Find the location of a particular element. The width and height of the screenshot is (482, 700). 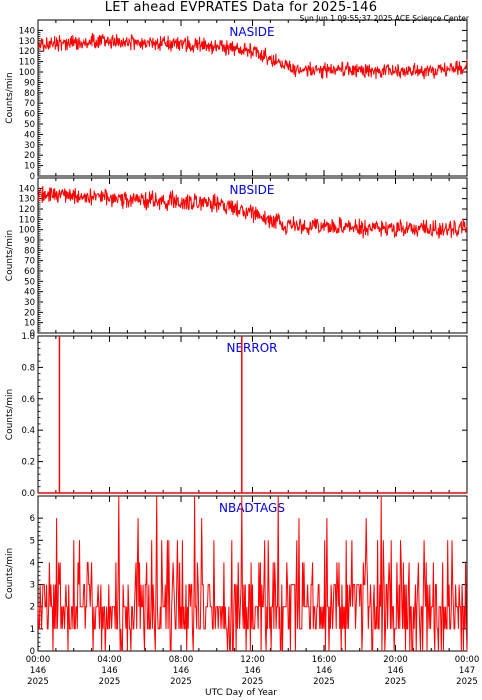

y-tick-label: 1.0 is located at coordinates (28, 337).